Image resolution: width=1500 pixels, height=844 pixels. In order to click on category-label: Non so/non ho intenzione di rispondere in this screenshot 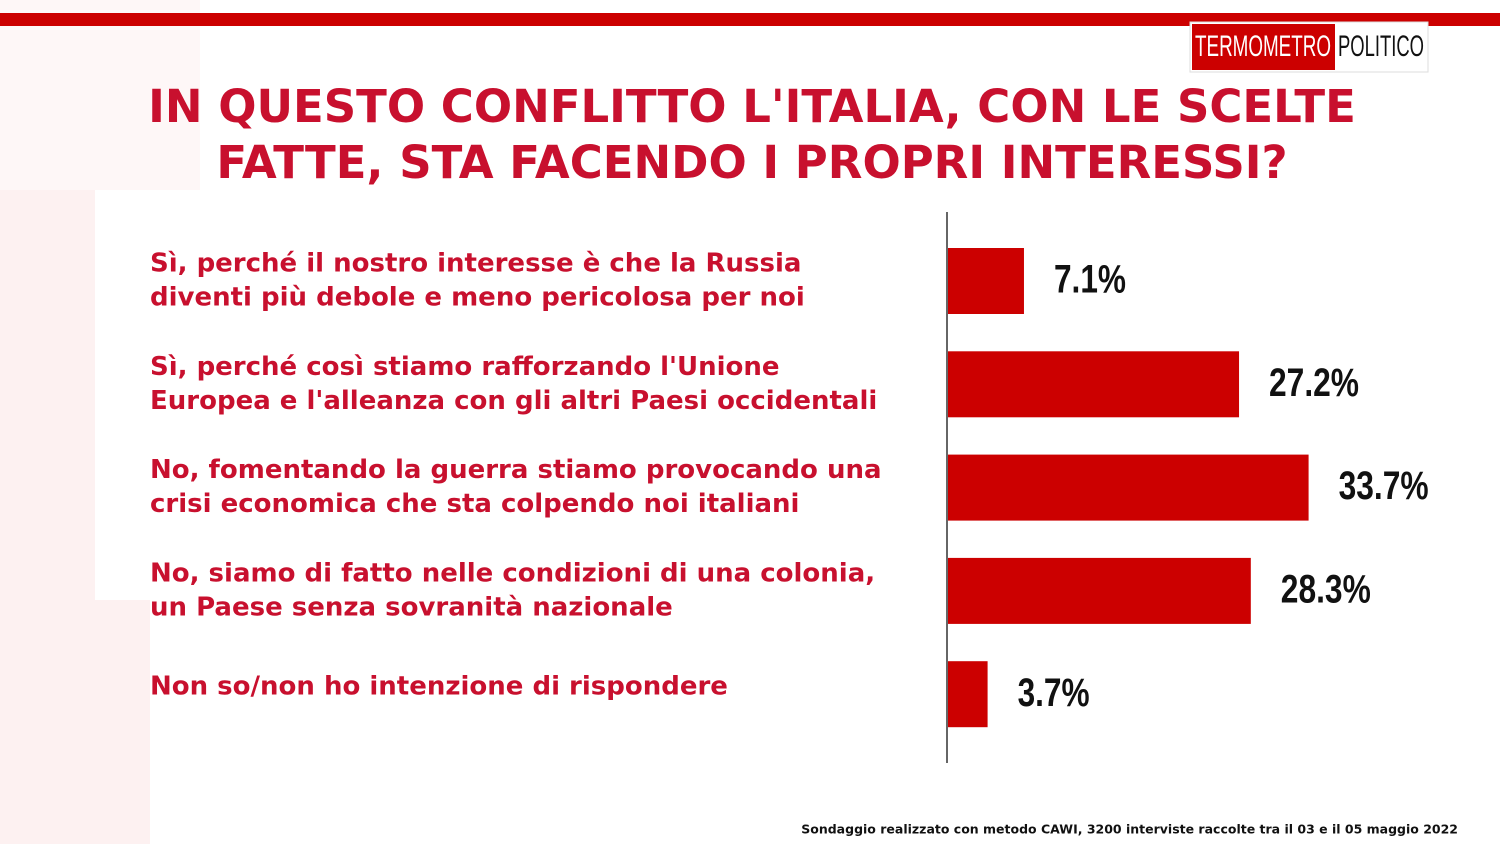, I will do `click(439, 687)`.